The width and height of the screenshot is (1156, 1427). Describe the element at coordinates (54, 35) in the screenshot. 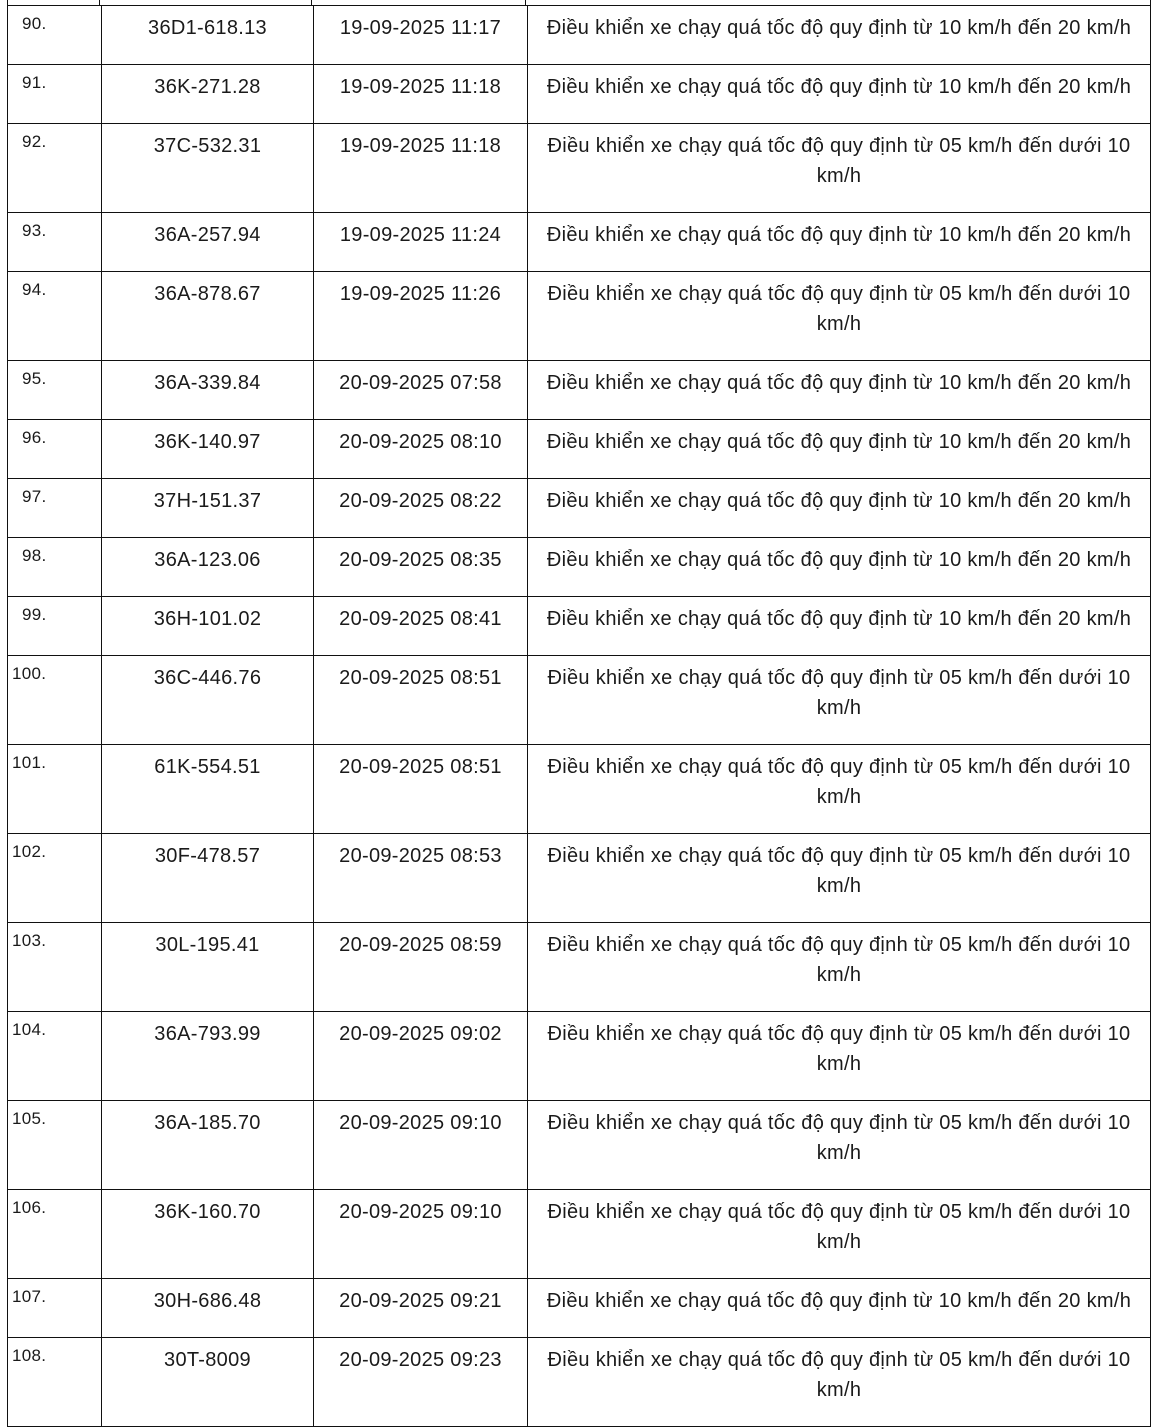

I see `row-number: 90.` at that location.